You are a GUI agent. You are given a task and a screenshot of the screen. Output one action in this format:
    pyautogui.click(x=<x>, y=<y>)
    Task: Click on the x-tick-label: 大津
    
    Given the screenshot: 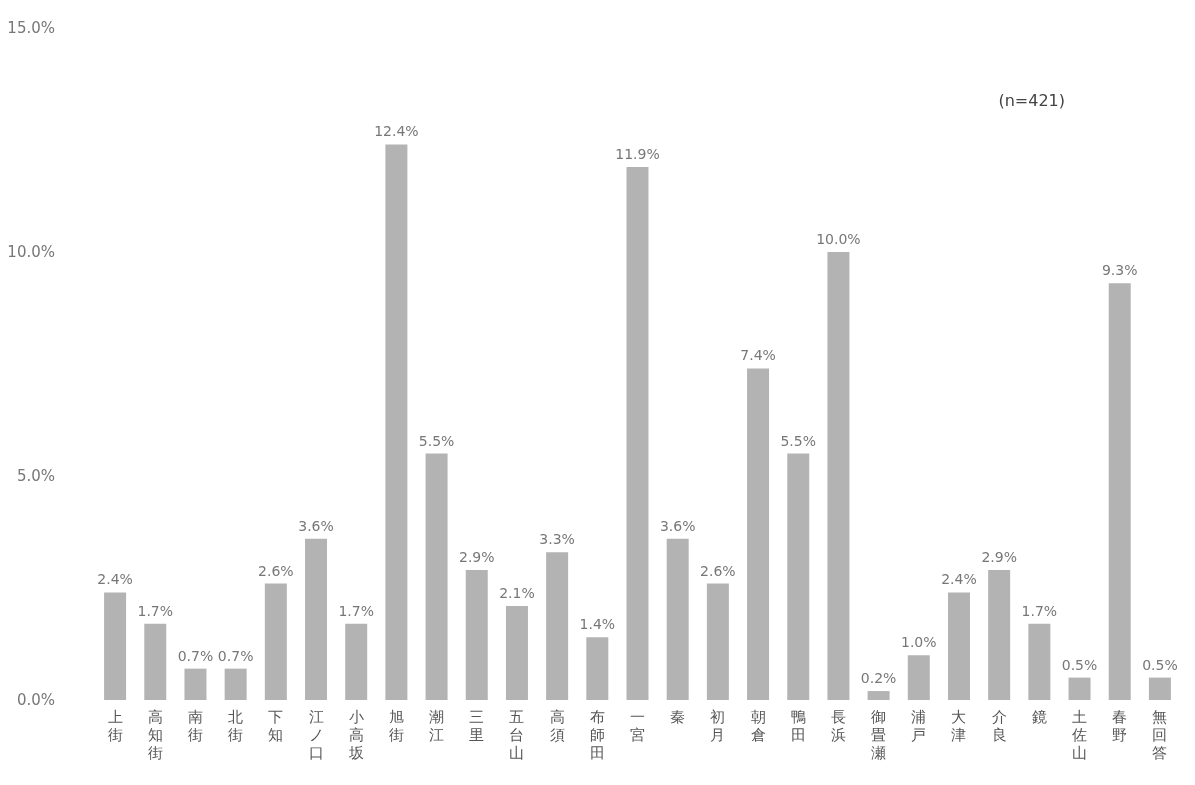 What is the action you would take?
    pyautogui.click(x=959, y=726)
    